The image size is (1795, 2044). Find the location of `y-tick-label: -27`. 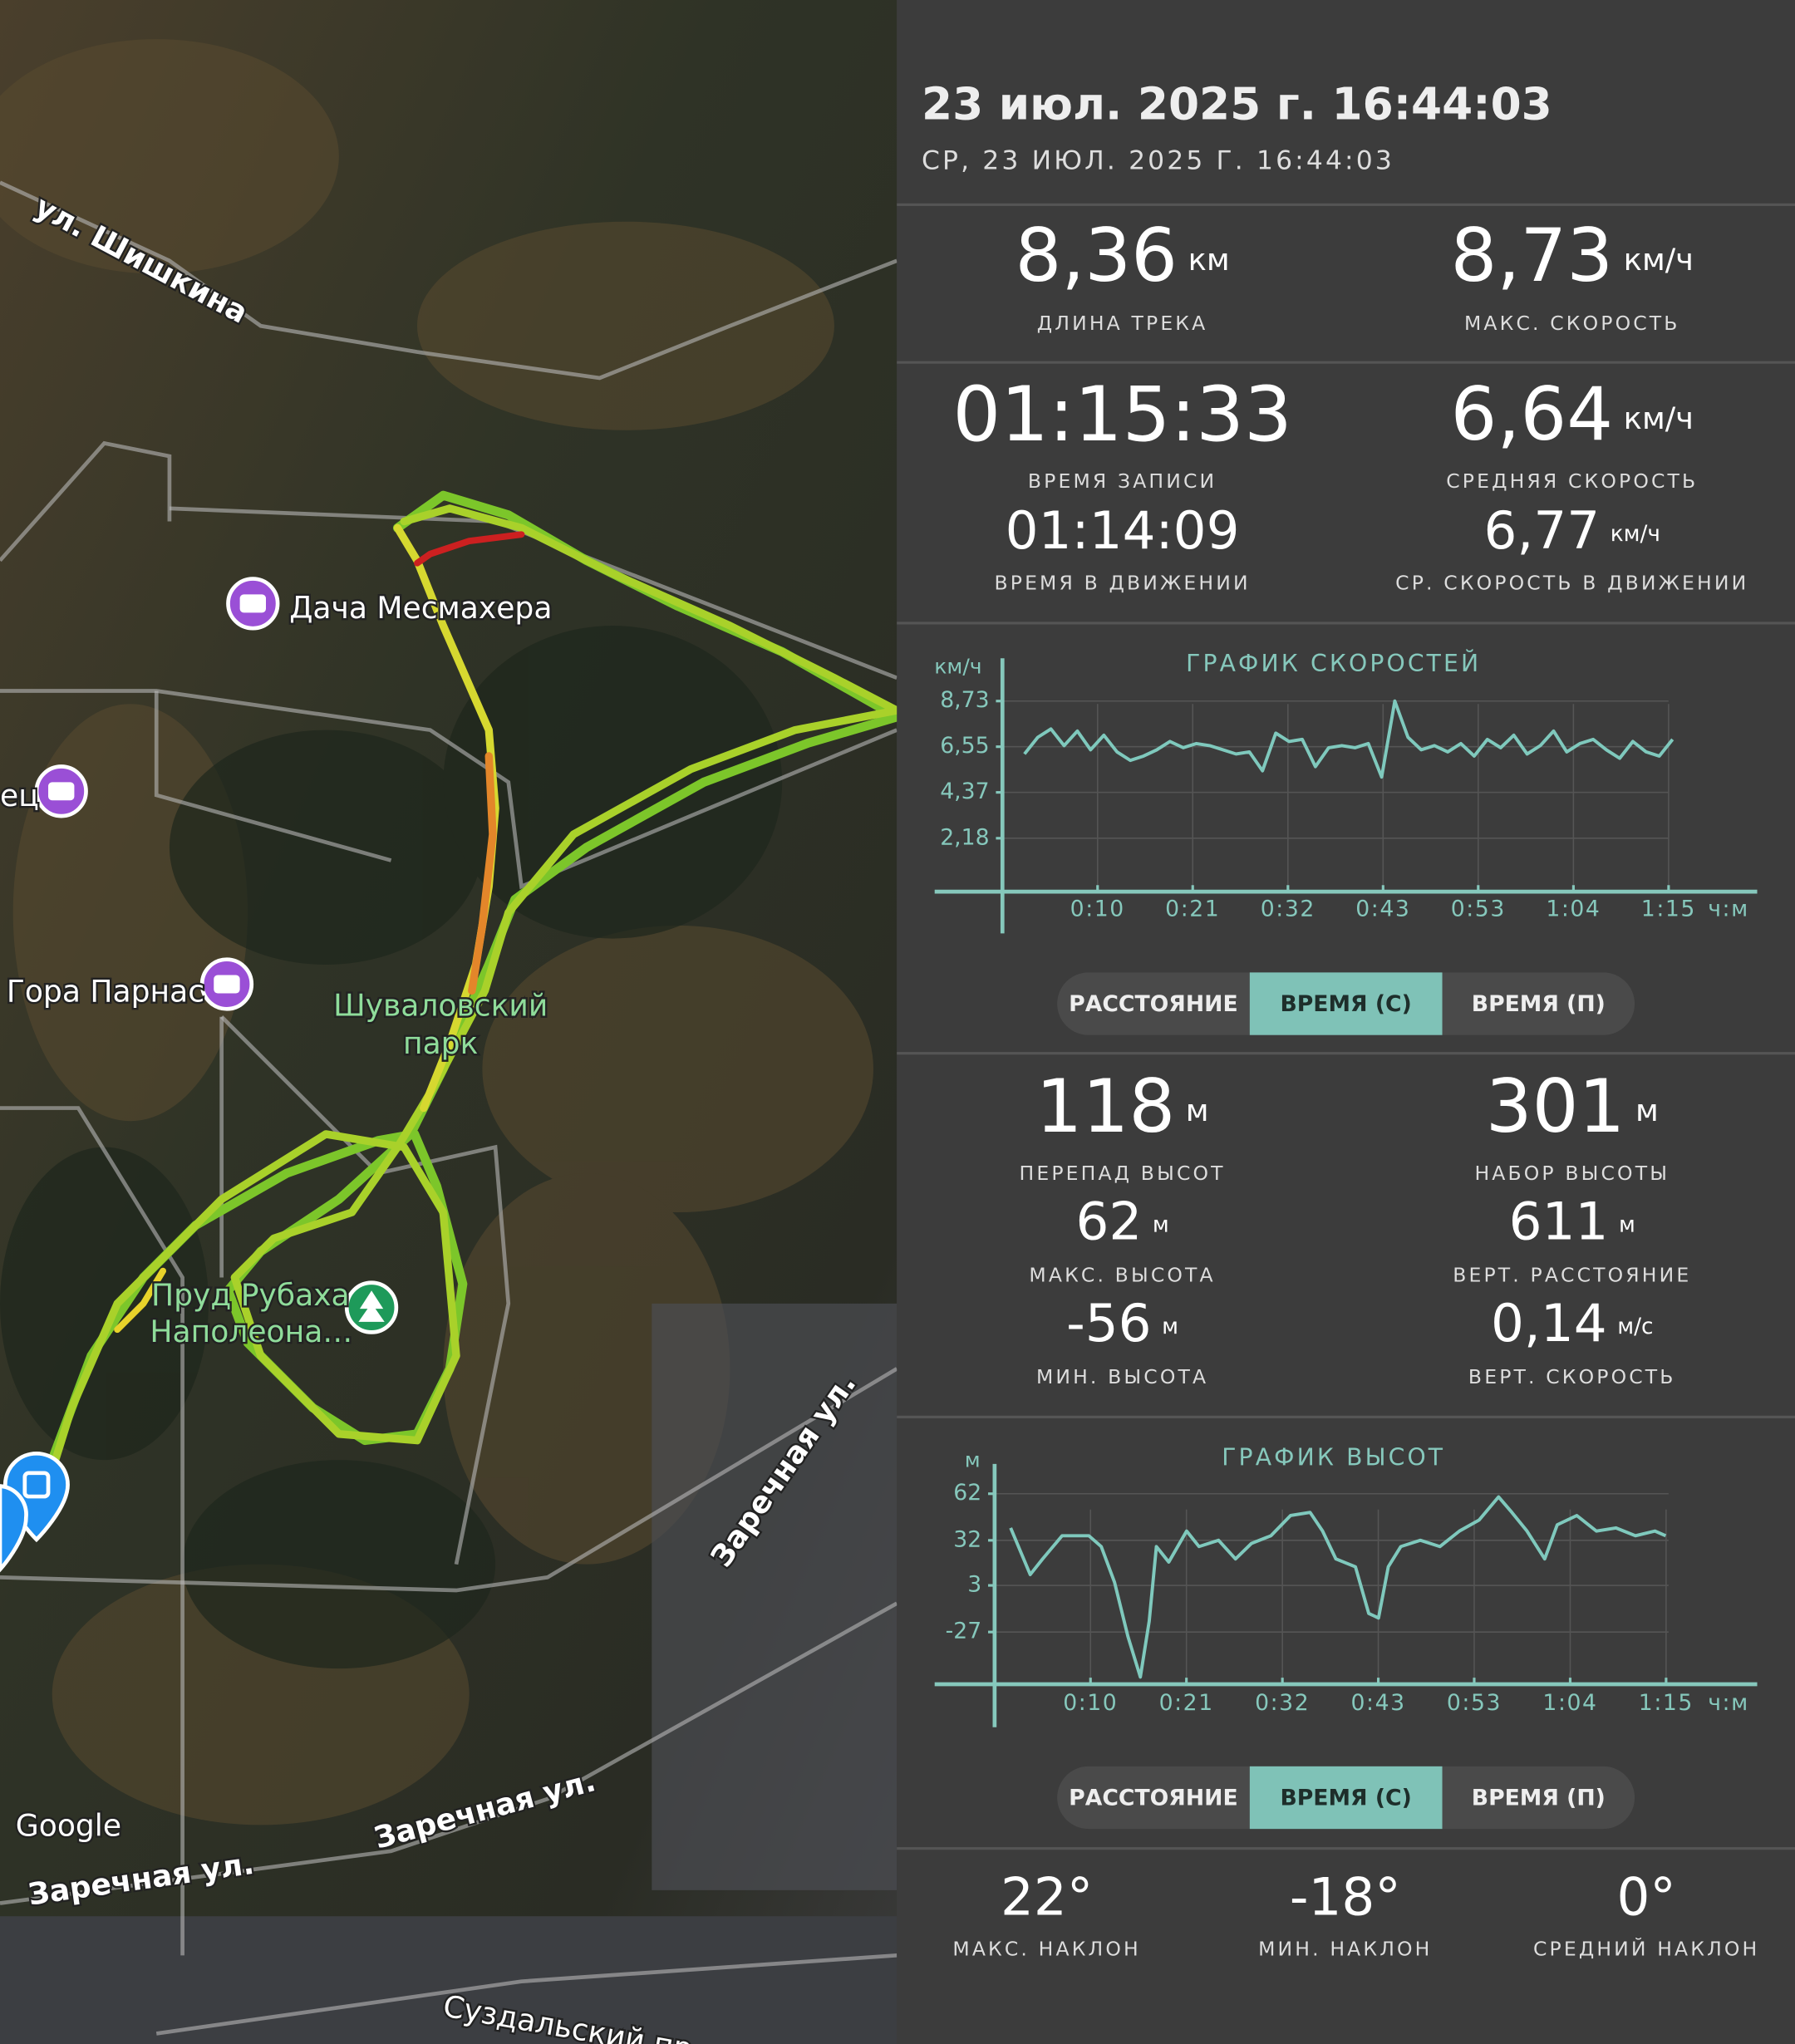

y-tick-label: -27 is located at coordinates (964, 1631).